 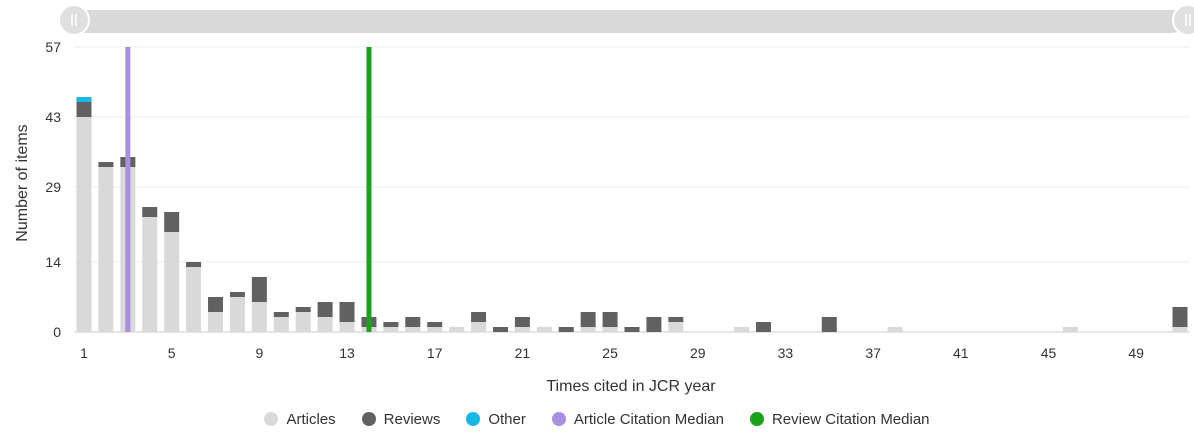 I want to click on x-tick-label: 29, so click(x=698, y=353).